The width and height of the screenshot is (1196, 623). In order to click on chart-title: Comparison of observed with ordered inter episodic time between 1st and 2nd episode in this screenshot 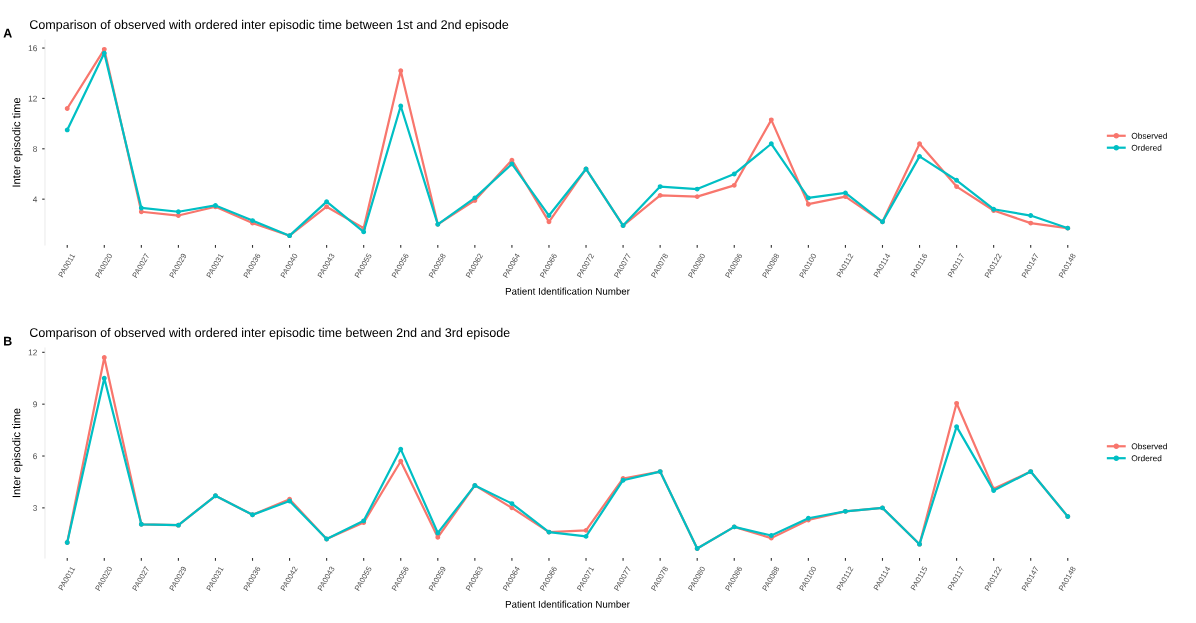, I will do `click(269, 25)`.